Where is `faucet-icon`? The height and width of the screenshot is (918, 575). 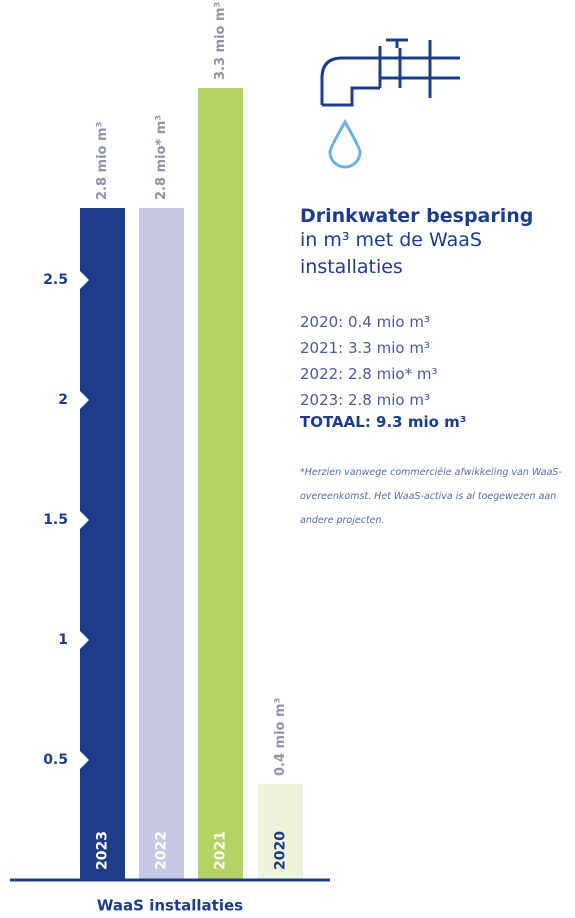
faucet-icon is located at coordinates (390, 103).